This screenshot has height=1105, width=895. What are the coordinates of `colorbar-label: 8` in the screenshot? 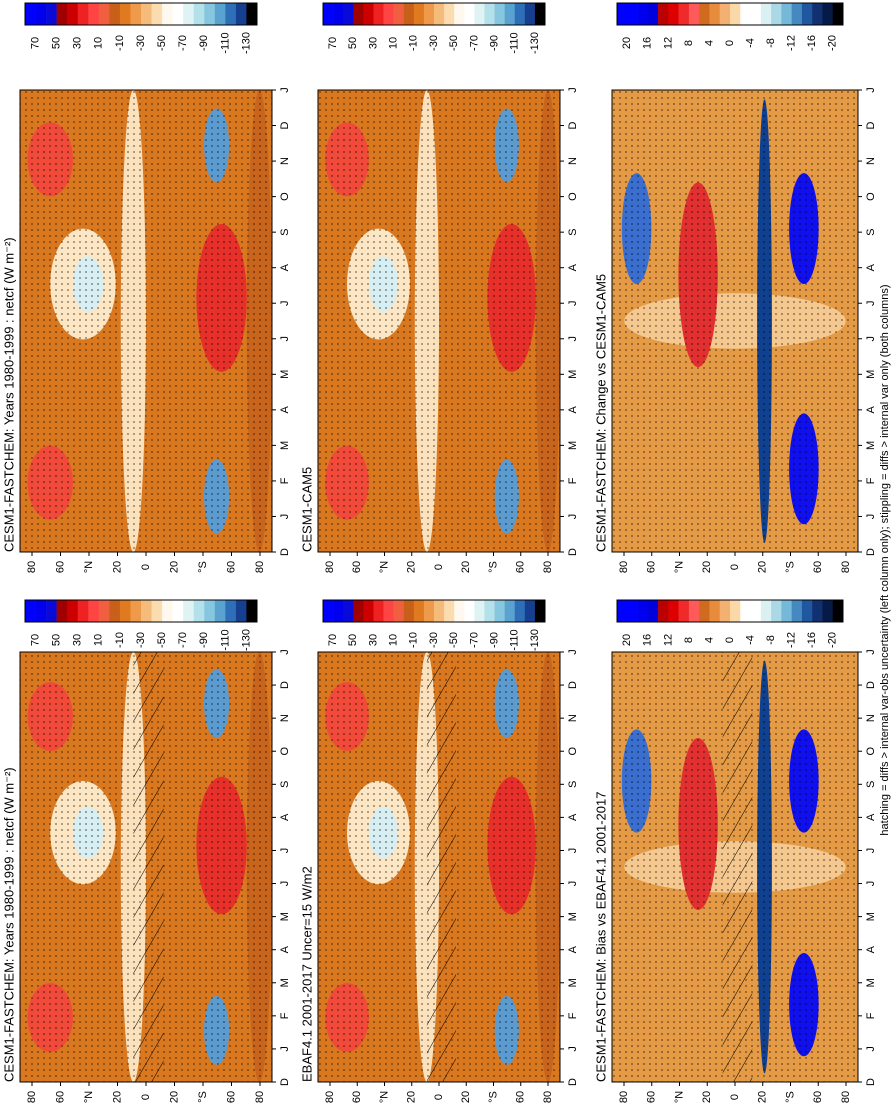 It's located at (689, 640).